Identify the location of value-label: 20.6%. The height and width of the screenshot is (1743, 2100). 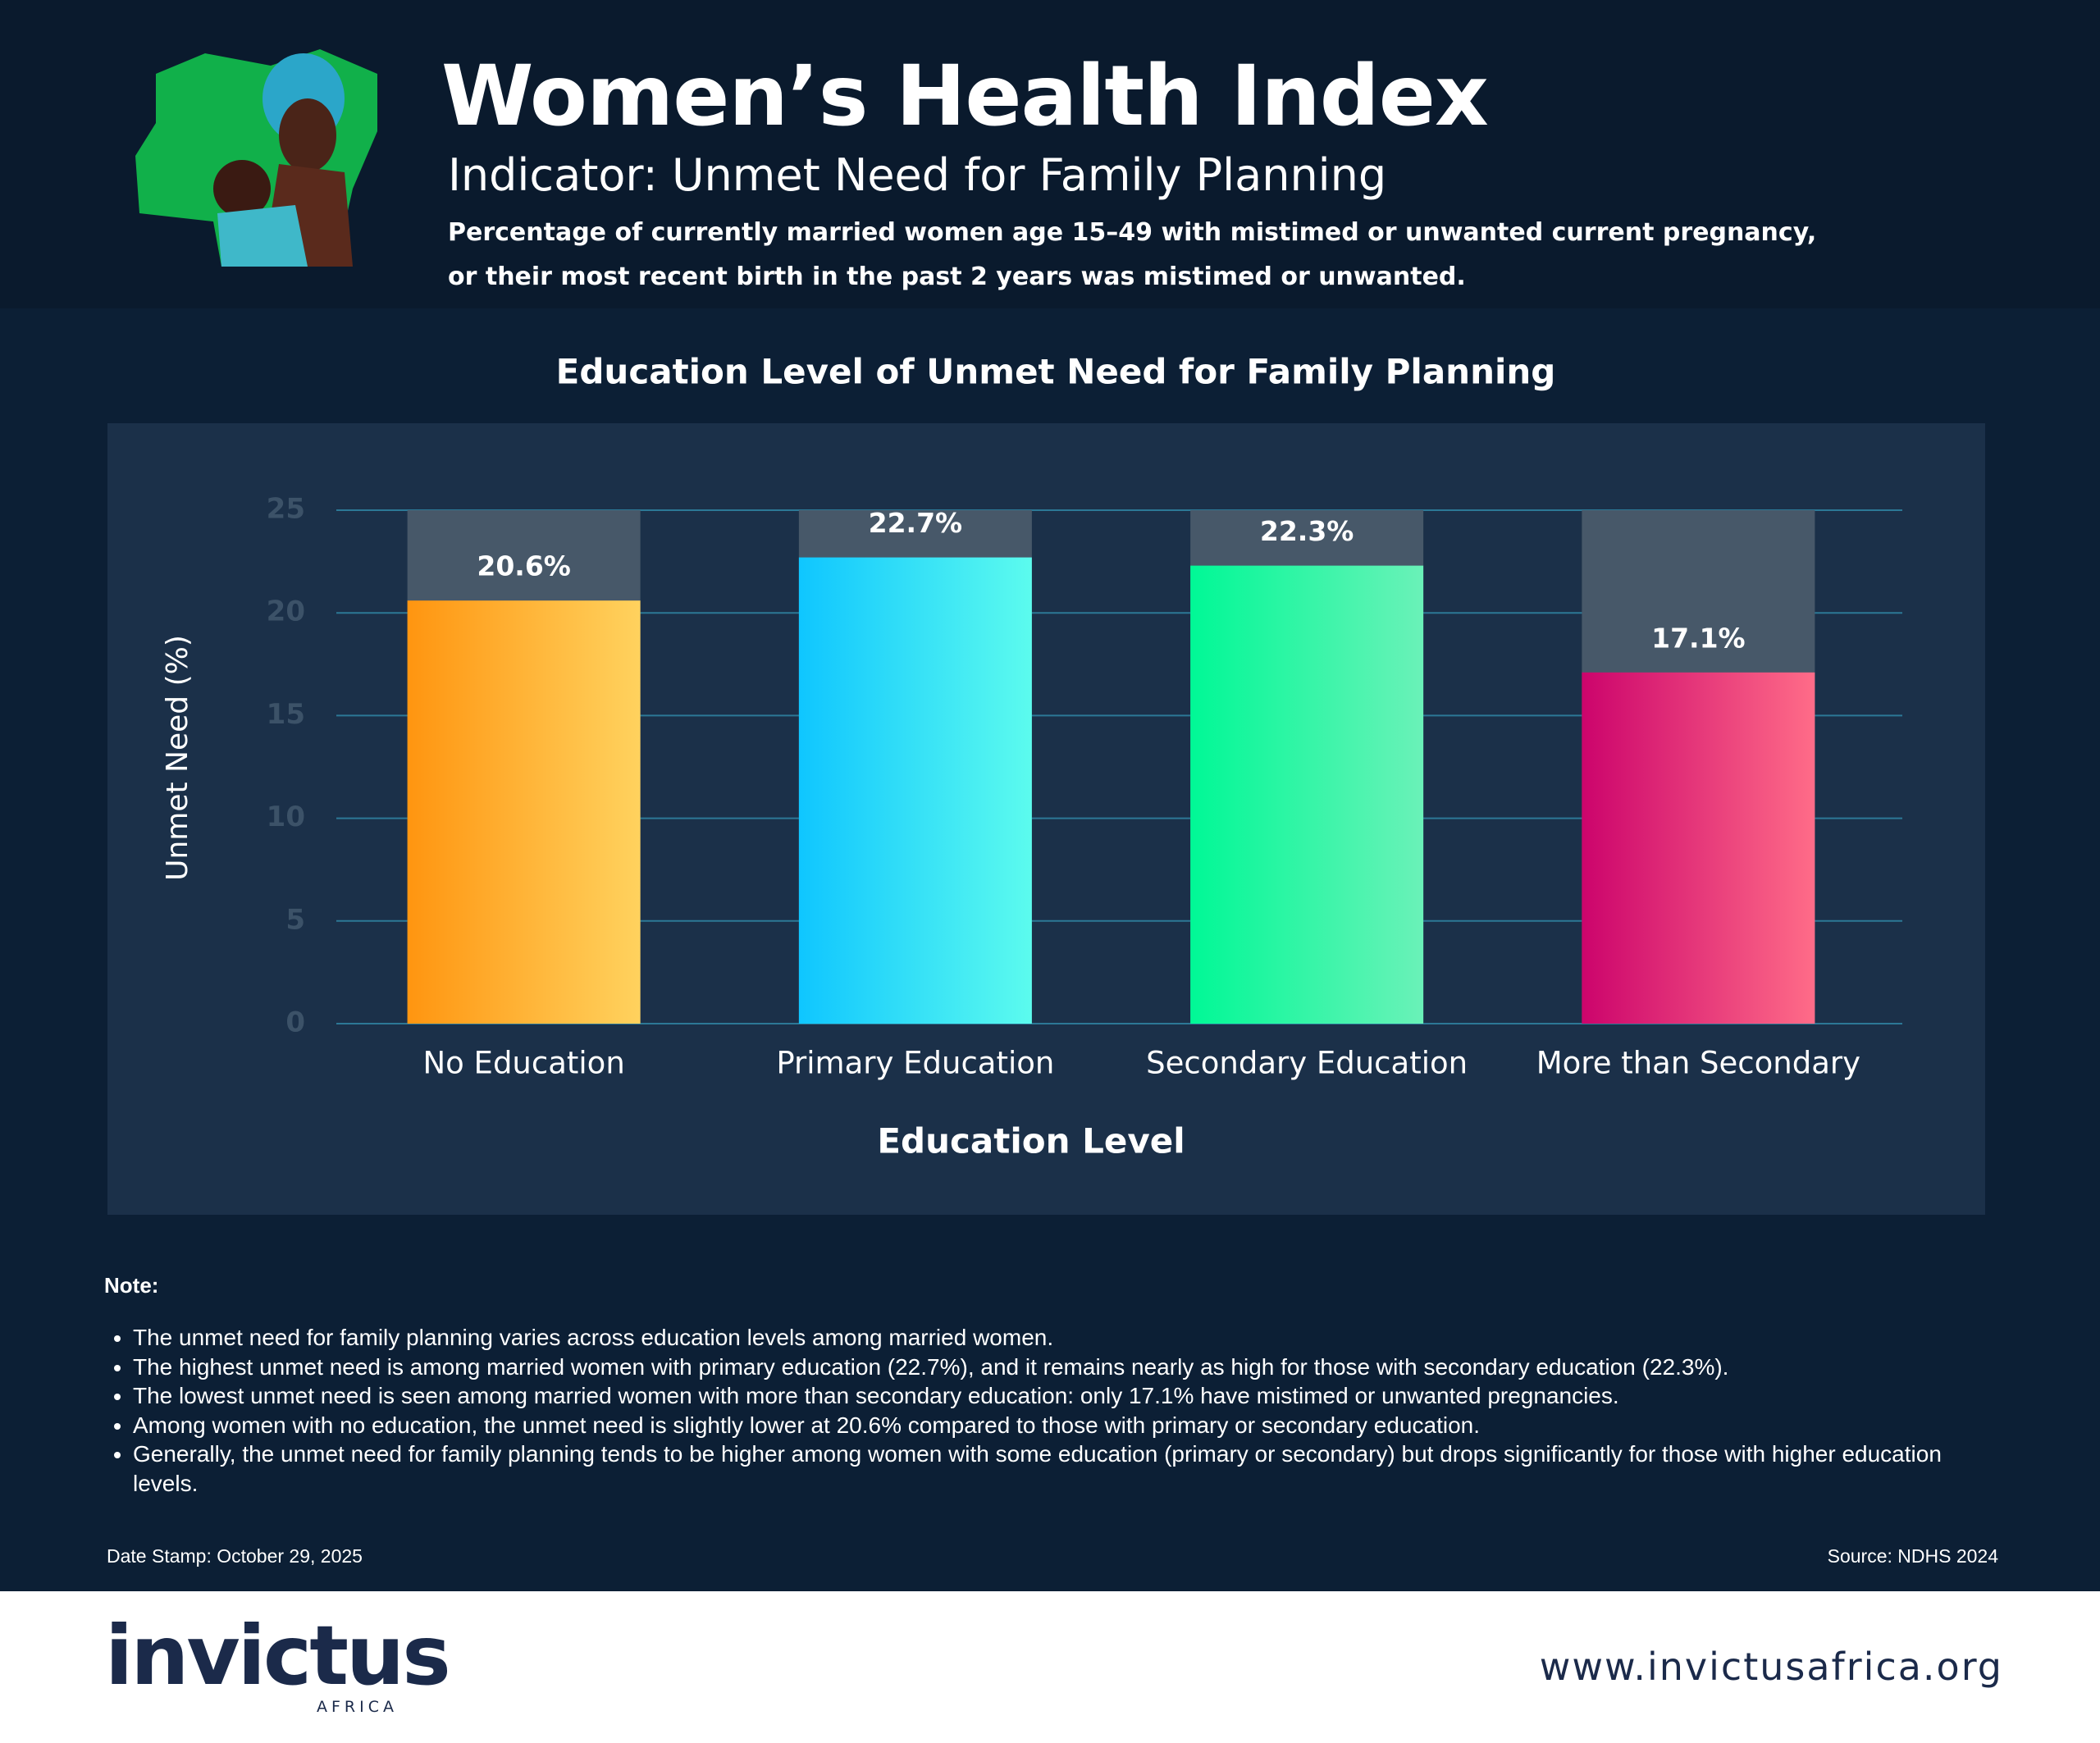
(524, 566).